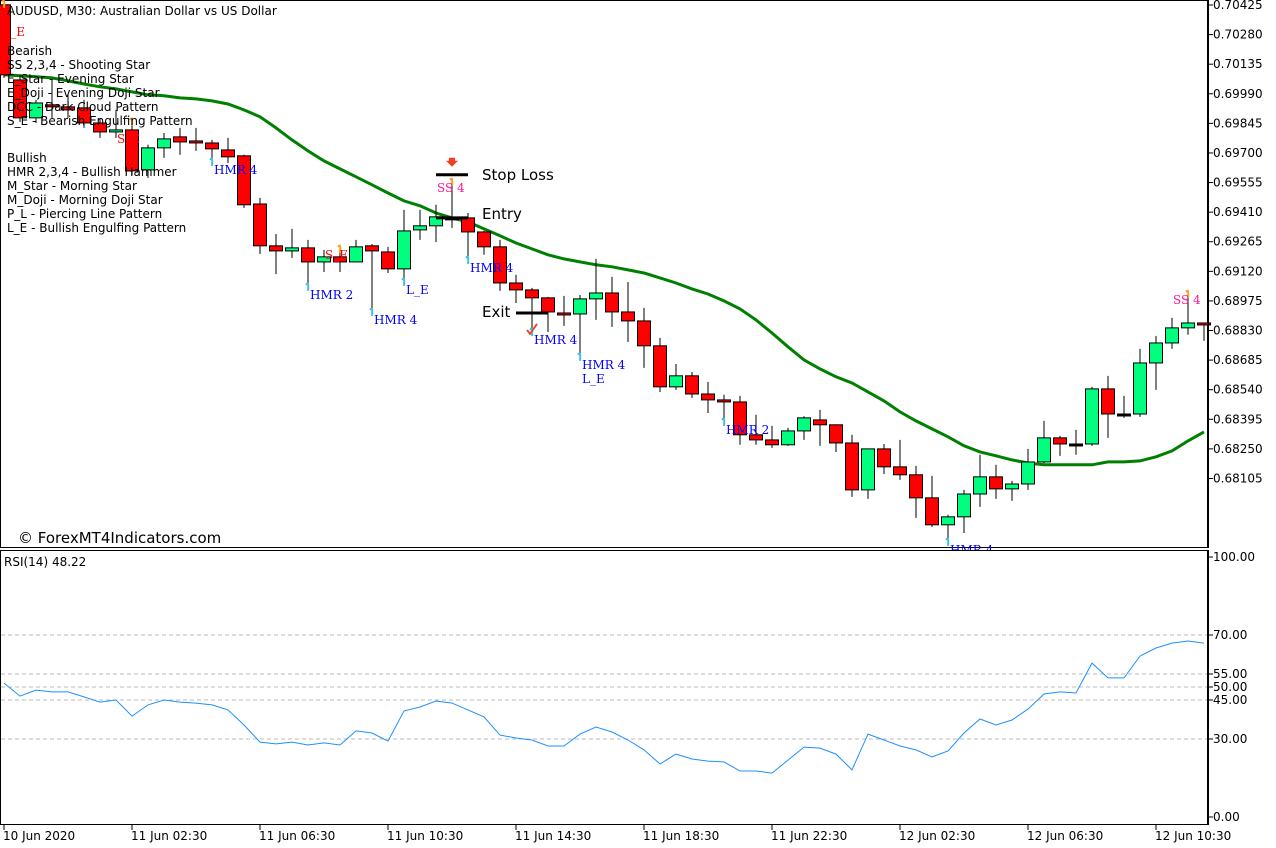 Image resolution: width=1276 pixels, height=848 pixels. Describe the element at coordinates (1065, 836) in the screenshot. I see `time-tick-label: 12 Jun 06:30` at that location.